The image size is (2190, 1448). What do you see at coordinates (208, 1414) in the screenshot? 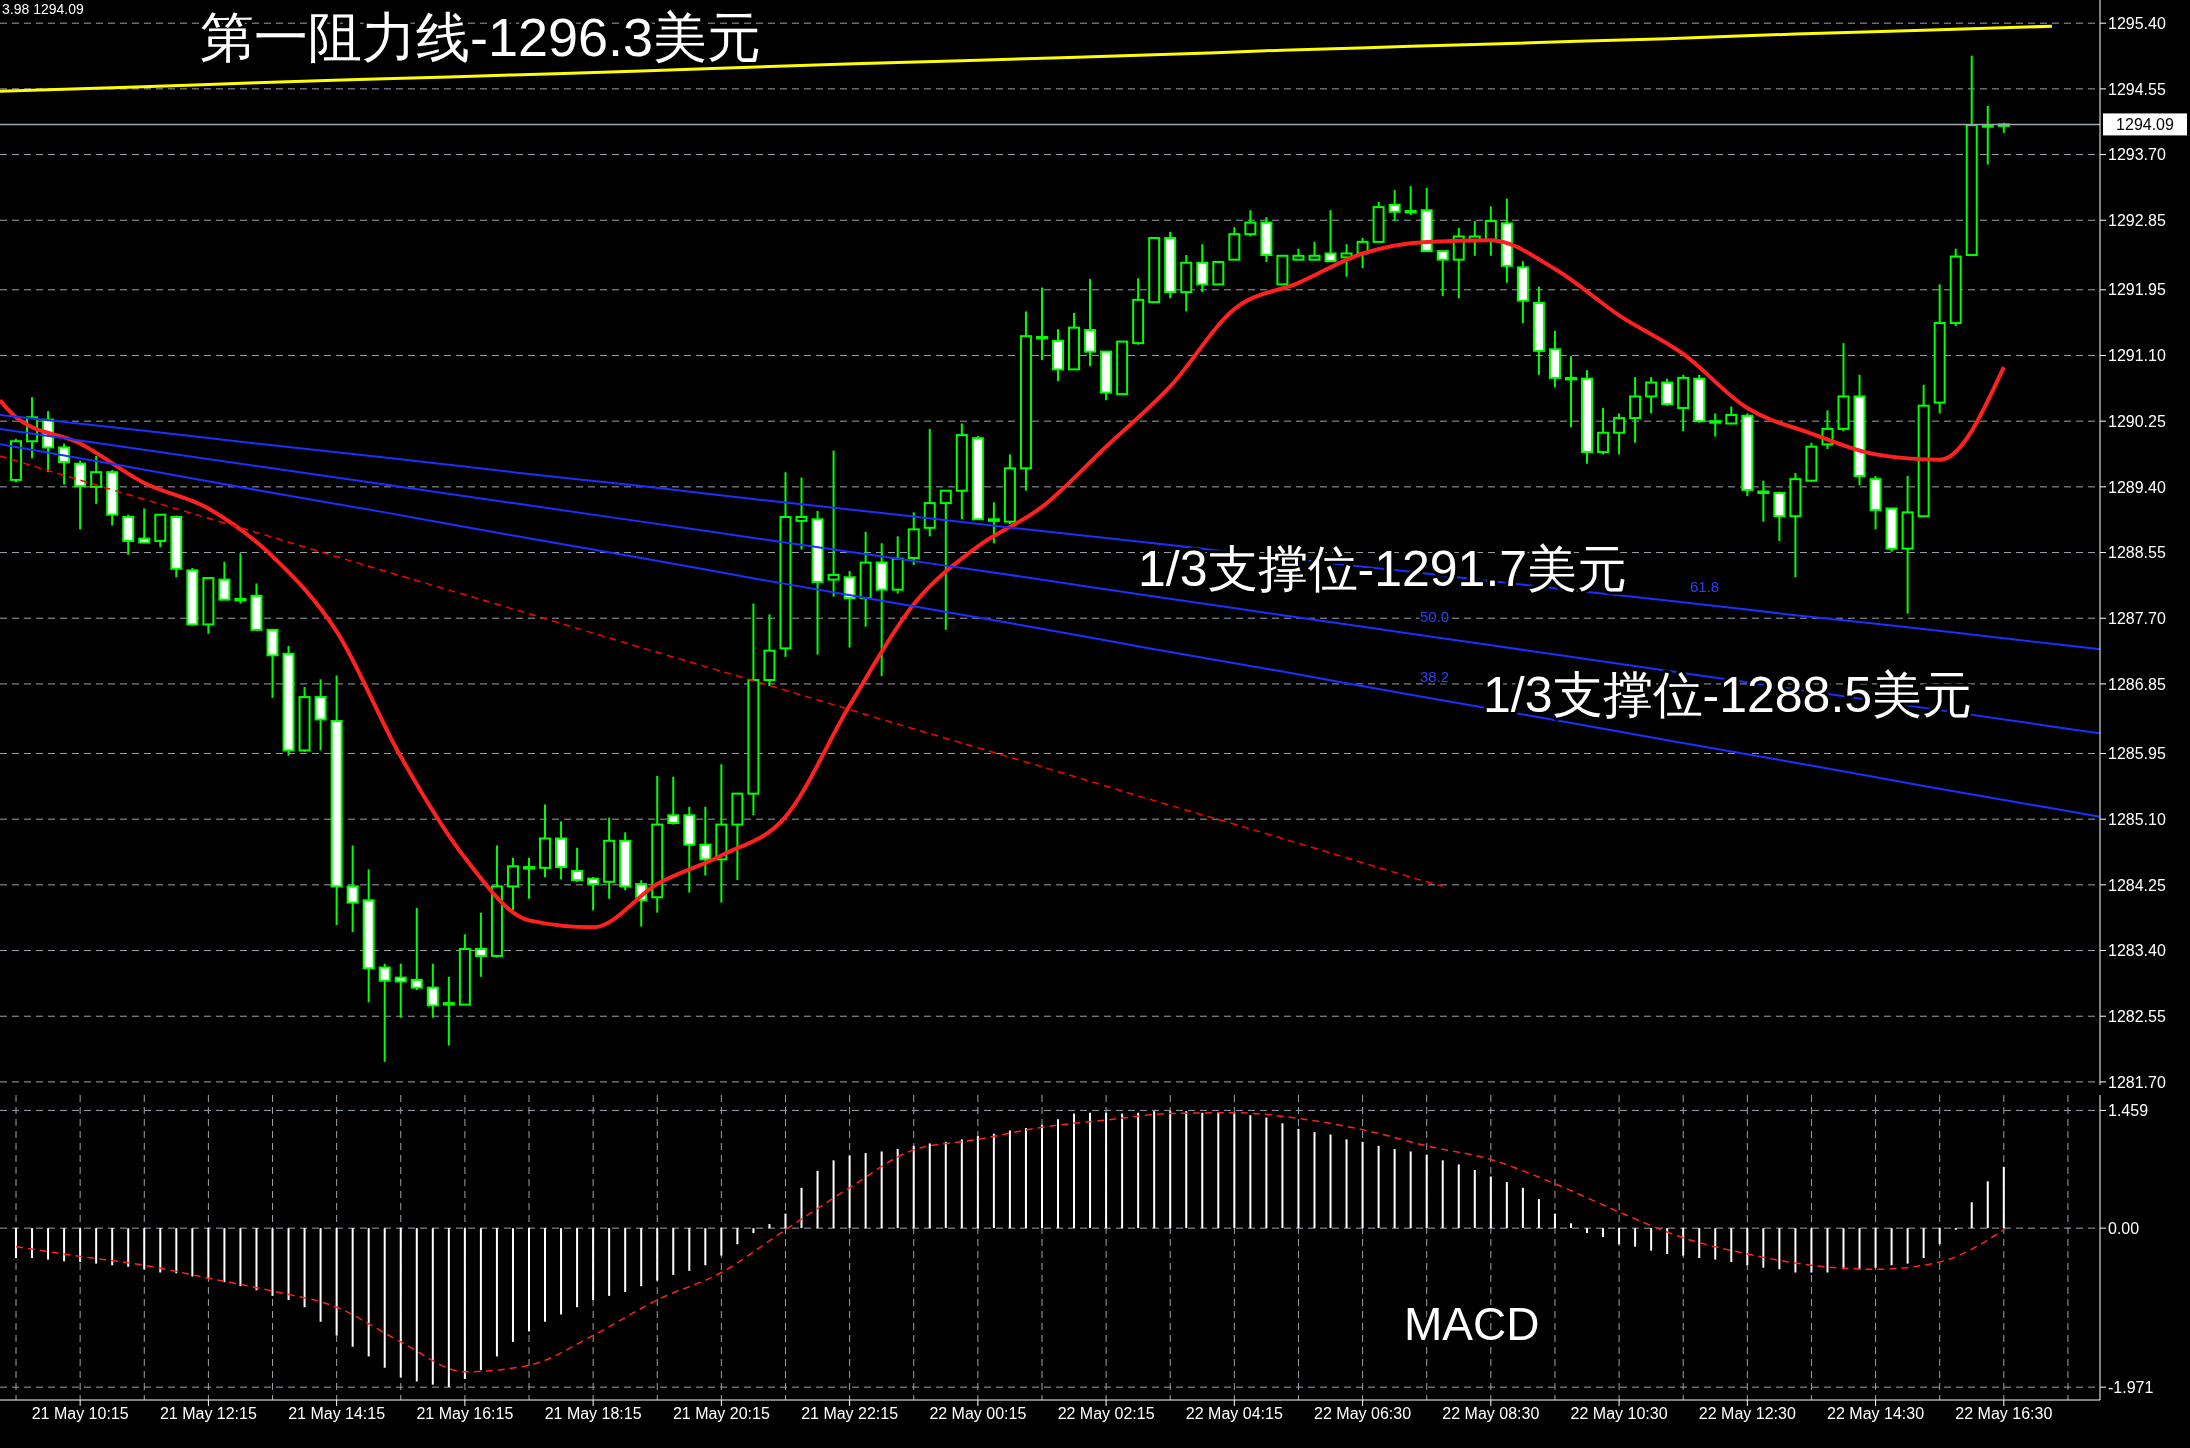
I see `x-tick-label: 21 May 12:15` at bounding box center [208, 1414].